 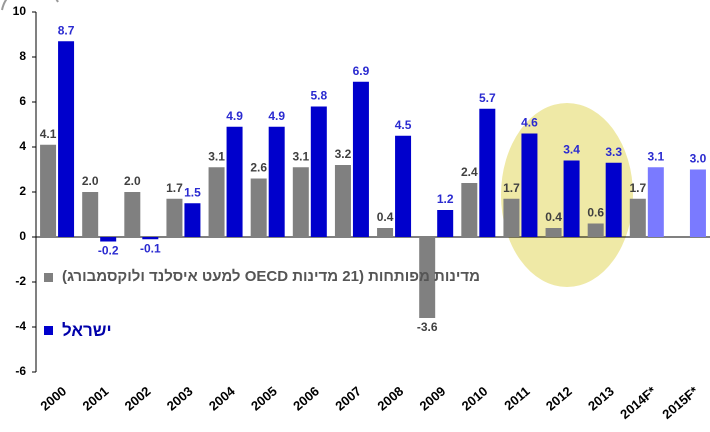 What do you see at coordinates (53, 398) in the screenshot?
I see `x-tick-label: 2000` at bounding box center [53, 398].